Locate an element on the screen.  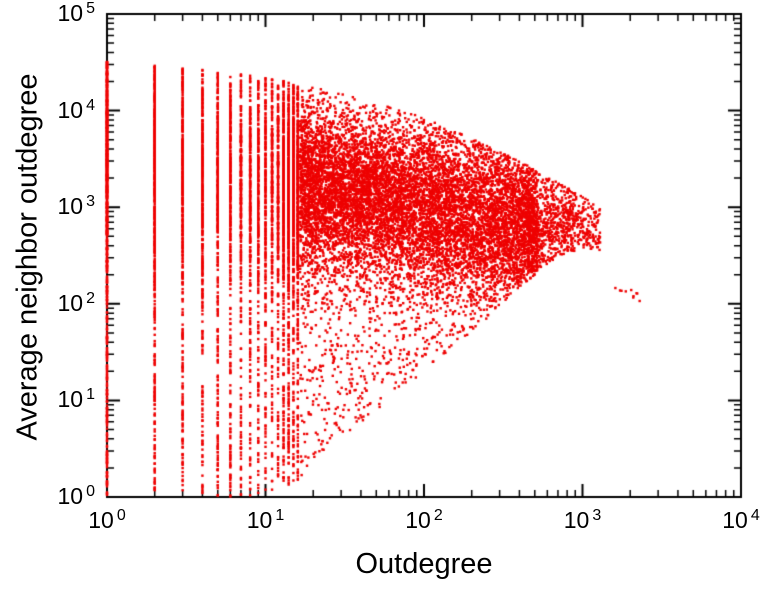
x-tick-label: 10 0 is located at coordinates (107, 522).